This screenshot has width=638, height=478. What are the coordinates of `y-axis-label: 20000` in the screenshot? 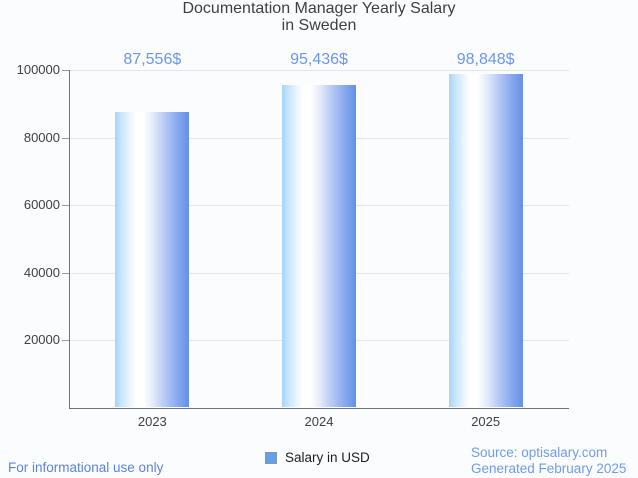 It's located at (41, 339).